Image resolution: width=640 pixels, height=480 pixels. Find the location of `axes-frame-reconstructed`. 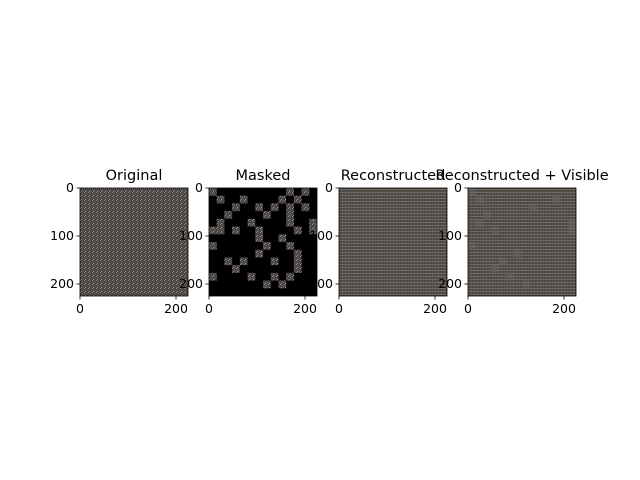

axes-frame-reconstructed is located at coordinates (393, 242).